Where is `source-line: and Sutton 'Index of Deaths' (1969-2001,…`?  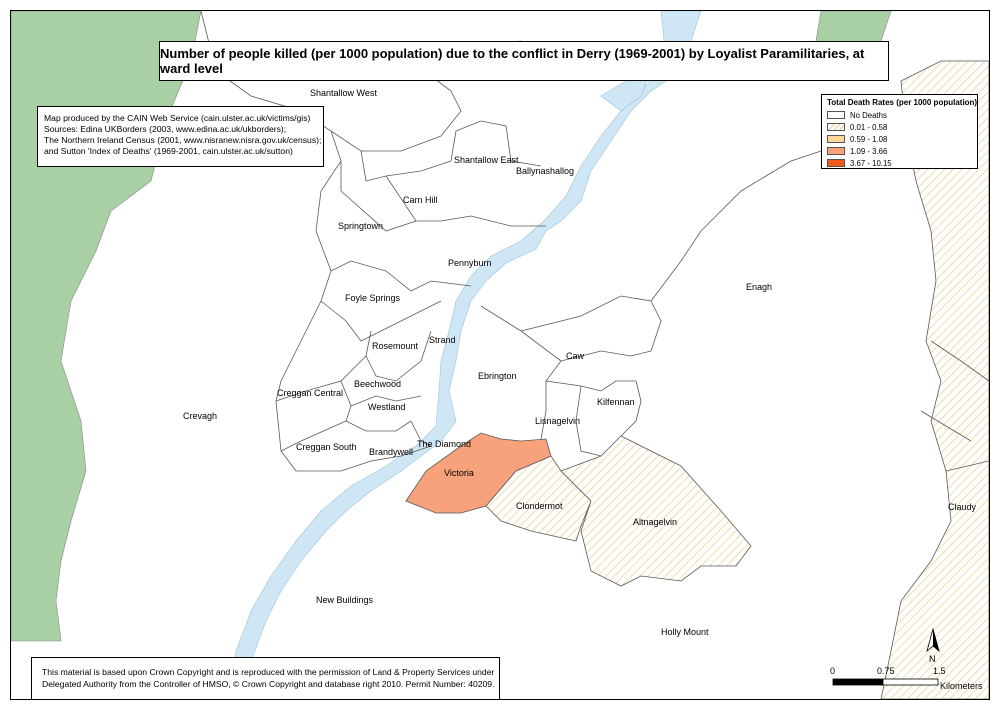 source-line: and Sutton 'Index of Deaths' (1969-2001,… is located at coordinates (168, 151).